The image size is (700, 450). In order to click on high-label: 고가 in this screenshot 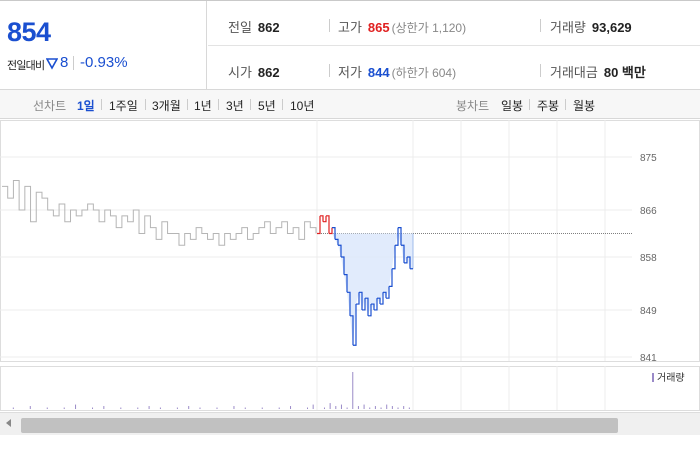, I will do `click(350, 27)`.